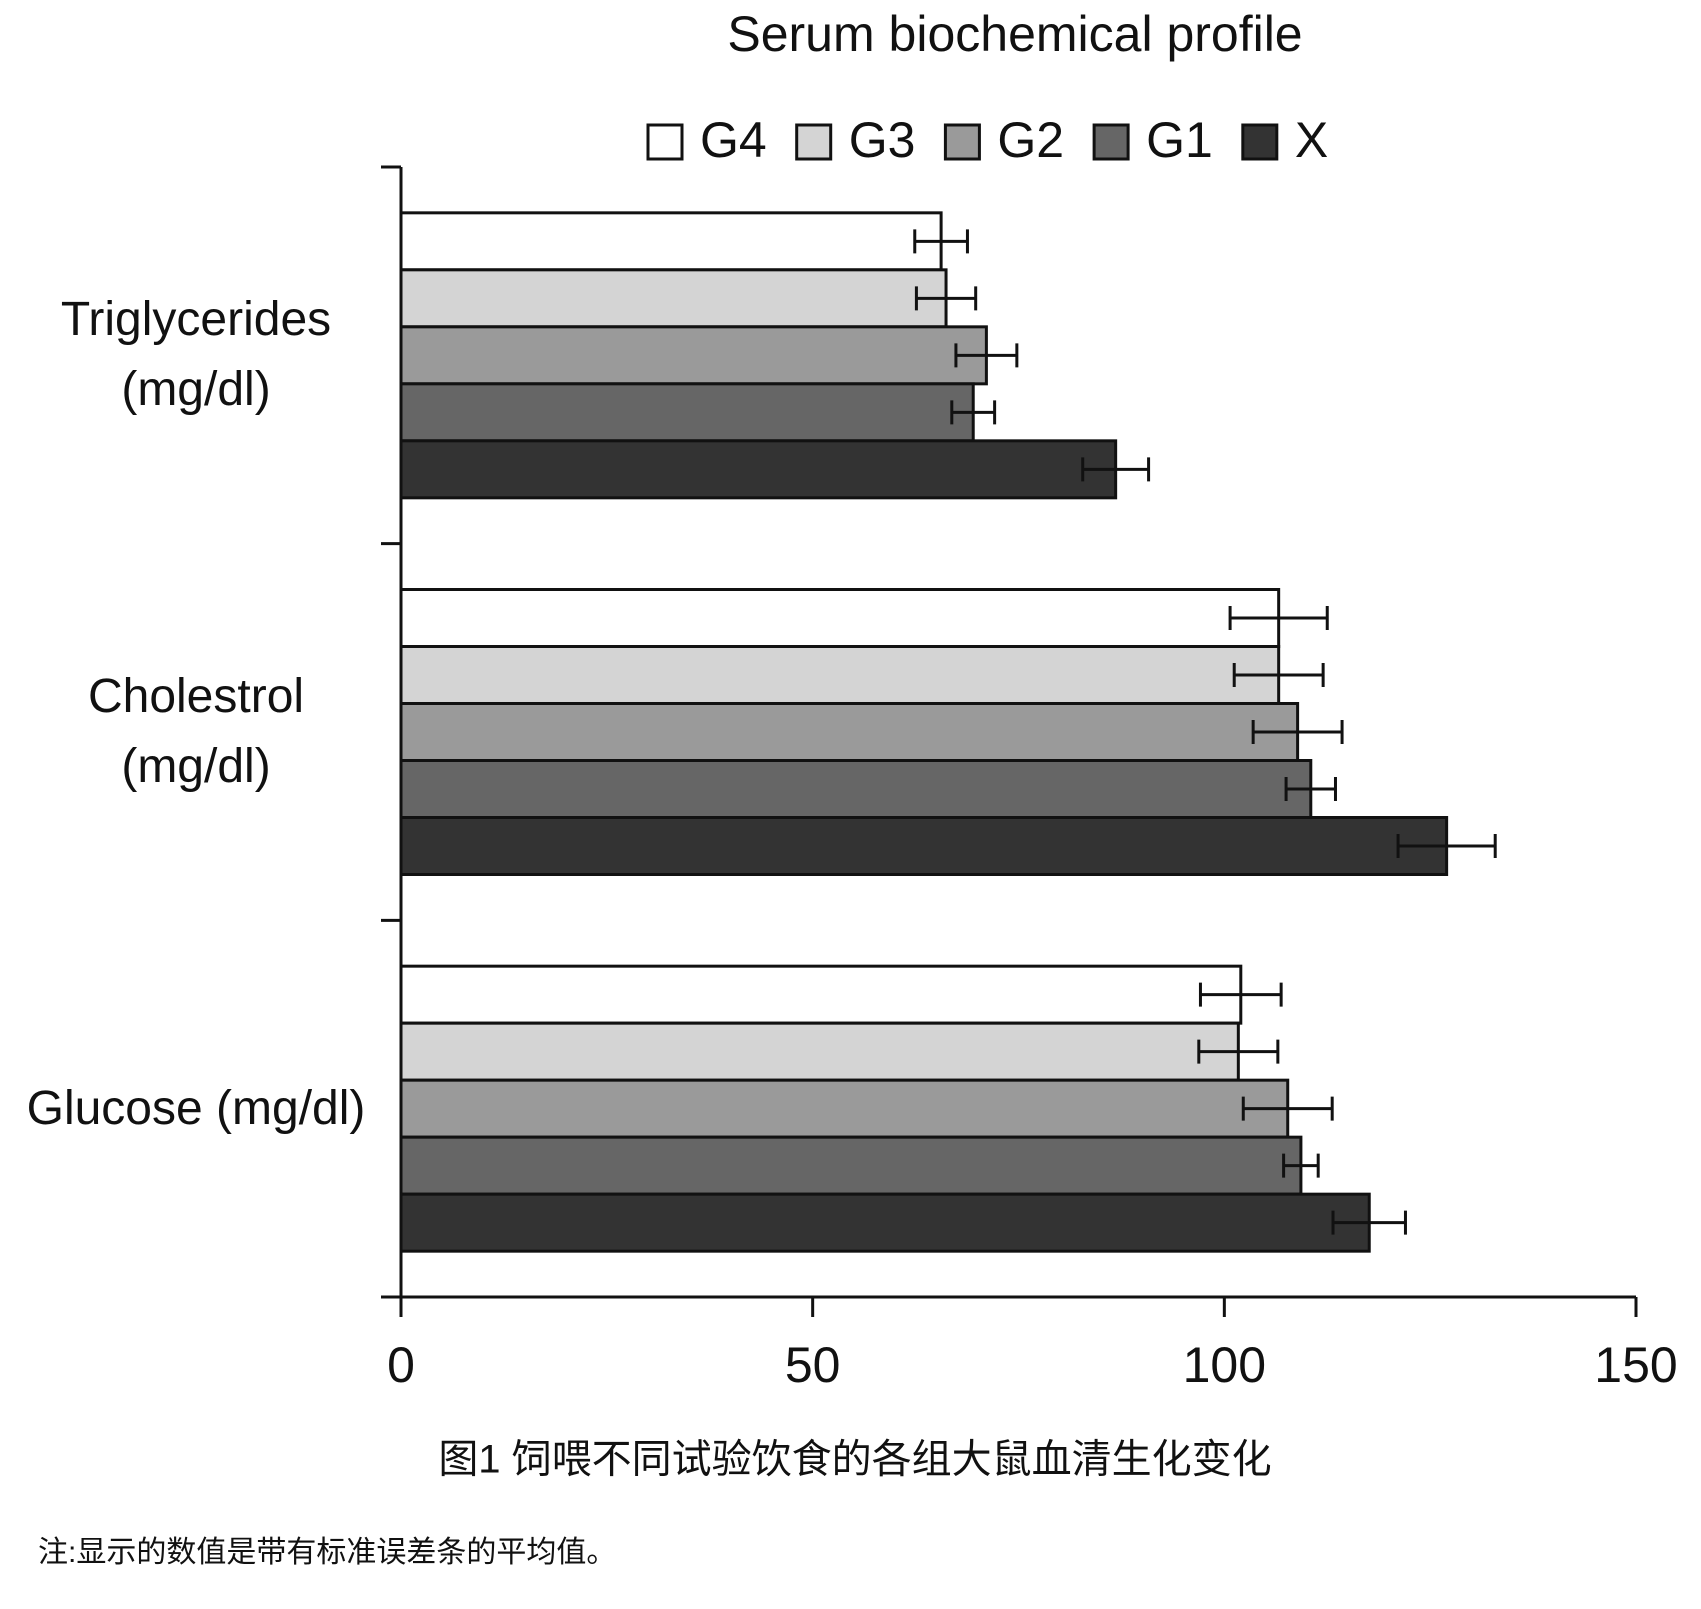 This screenshot has height=1609, width=1701. What do you see at coordinates (1030, 140) in the screenshot?
I see `legend-label: G2` at bounding box center [1030, 140].